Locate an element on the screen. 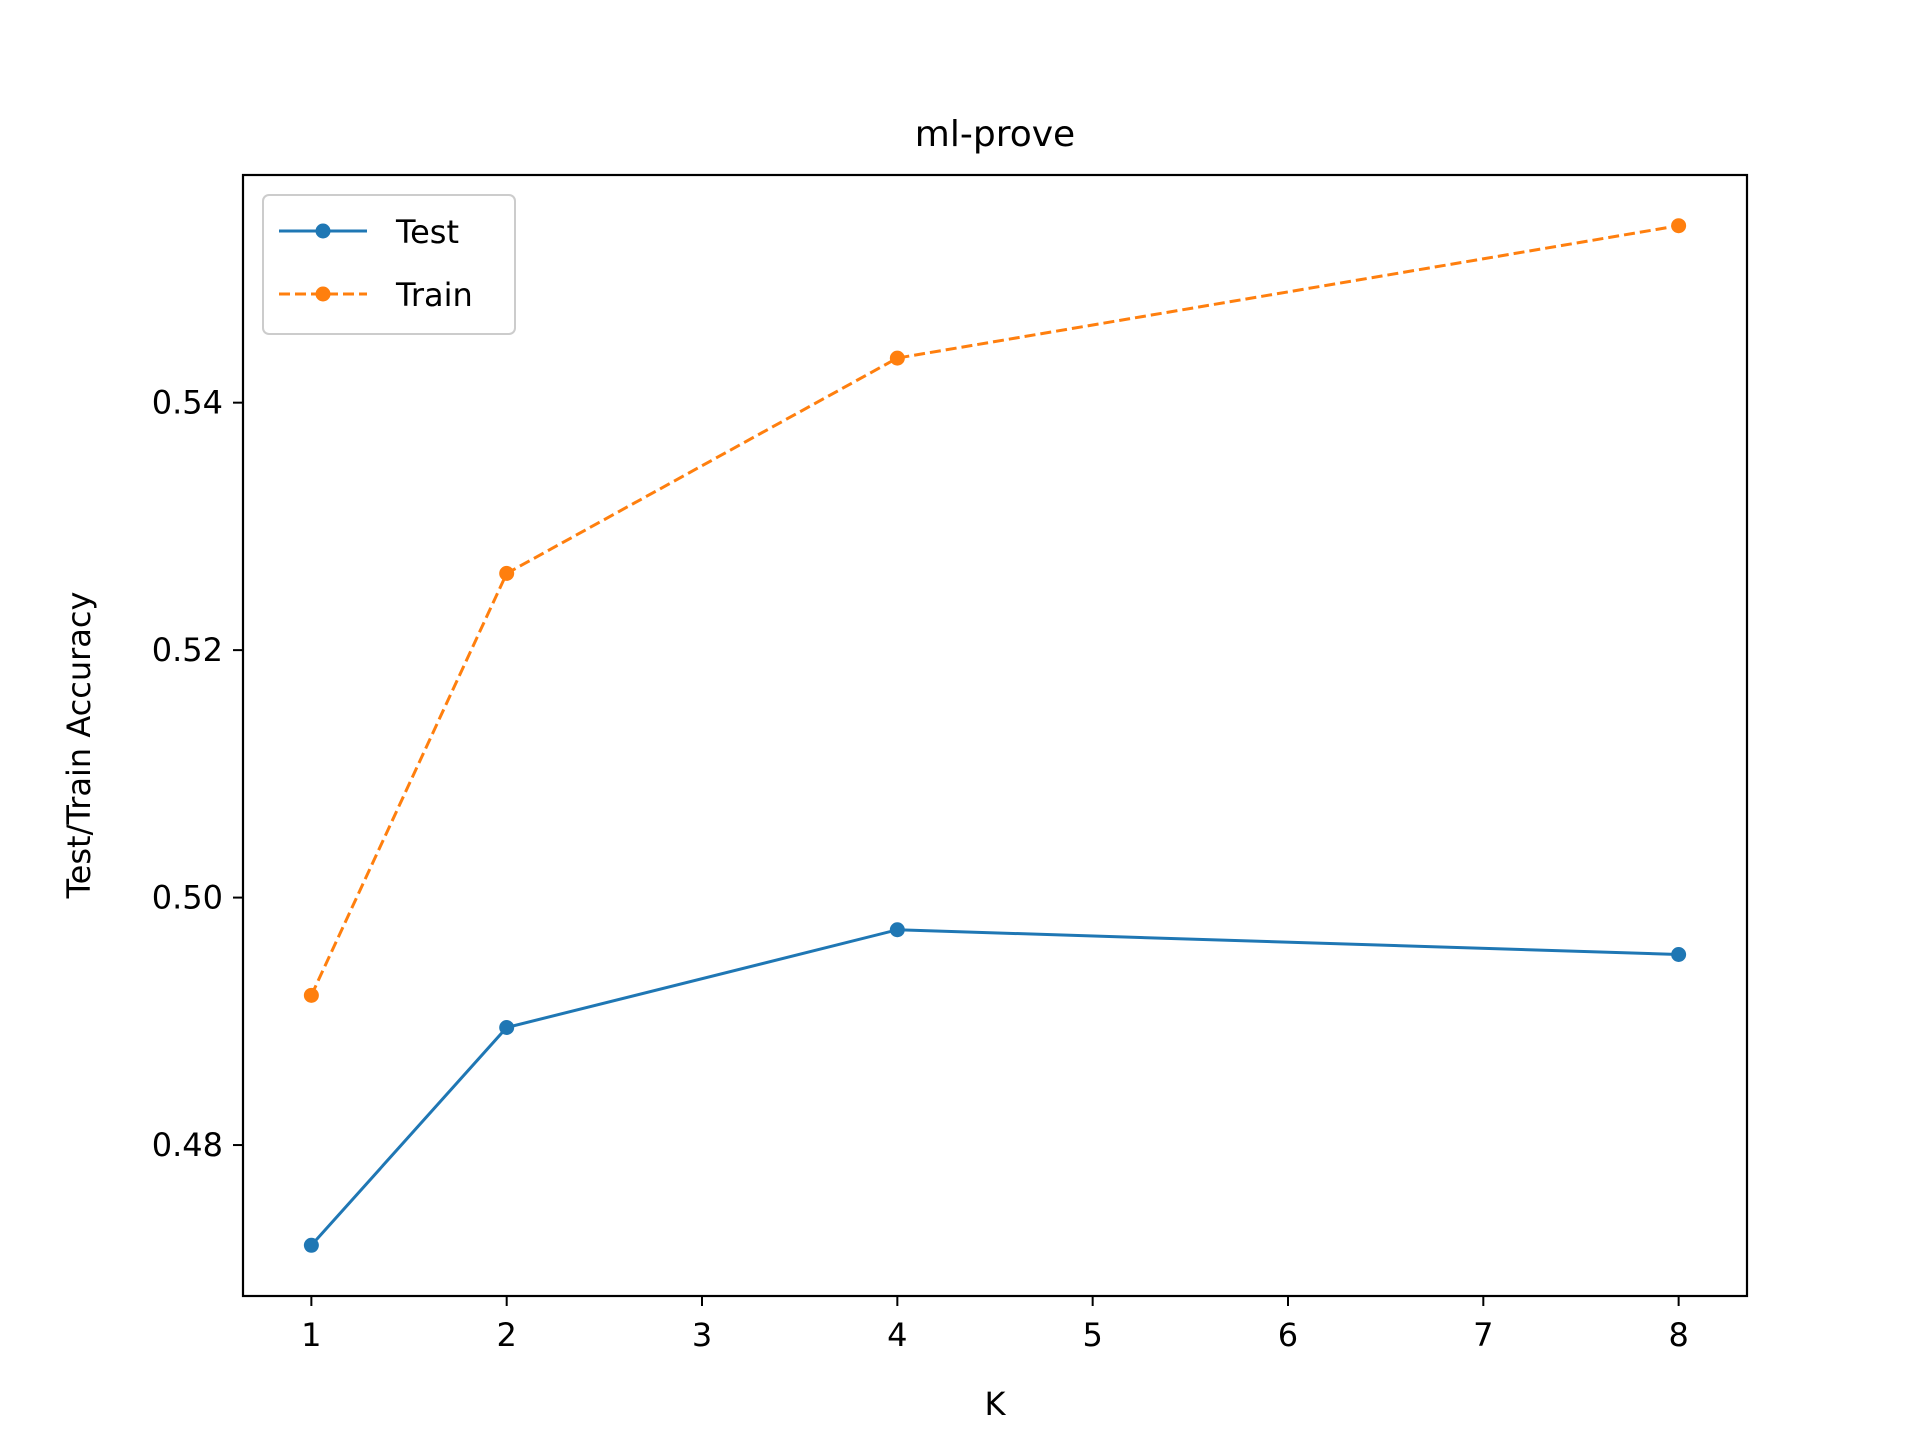 Image resolution: width=1920 pixels, height=1444 pixels. legend-label-train: Train is located at coordinates (434, 295).